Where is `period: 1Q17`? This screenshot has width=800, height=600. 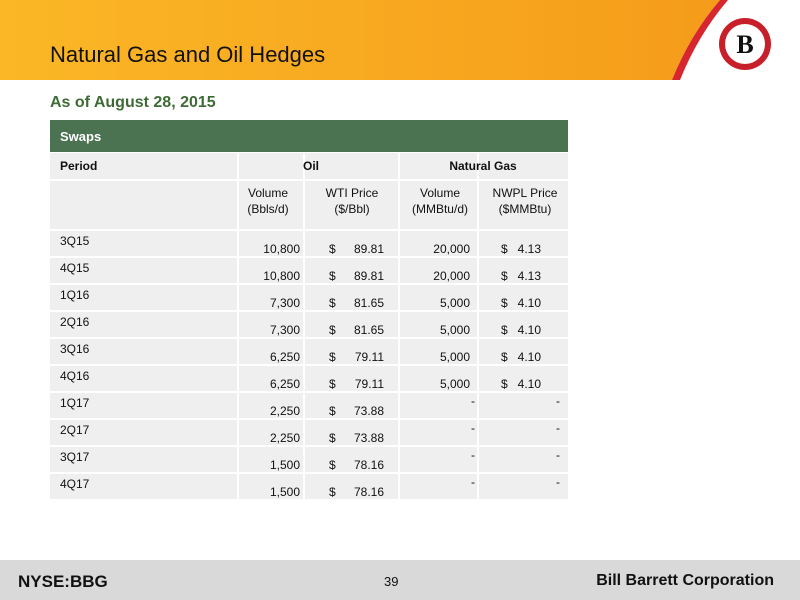 period: 1Q17 is located at coordinates (75, 403).